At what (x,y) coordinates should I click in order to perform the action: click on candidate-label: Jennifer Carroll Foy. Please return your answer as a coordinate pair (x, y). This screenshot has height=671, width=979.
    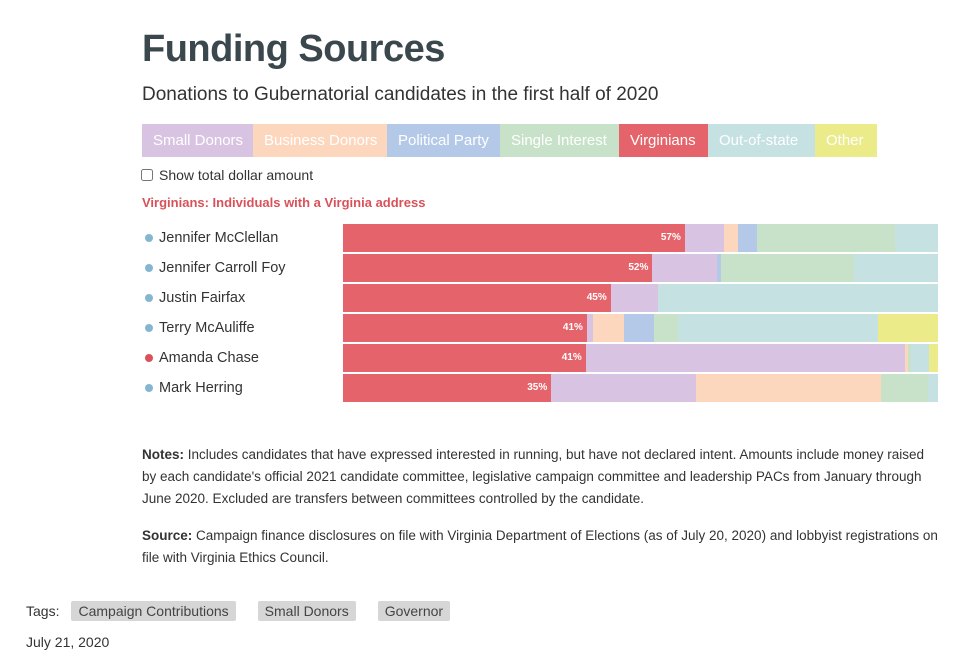
    Looking at the image, I should click on (215, 268).